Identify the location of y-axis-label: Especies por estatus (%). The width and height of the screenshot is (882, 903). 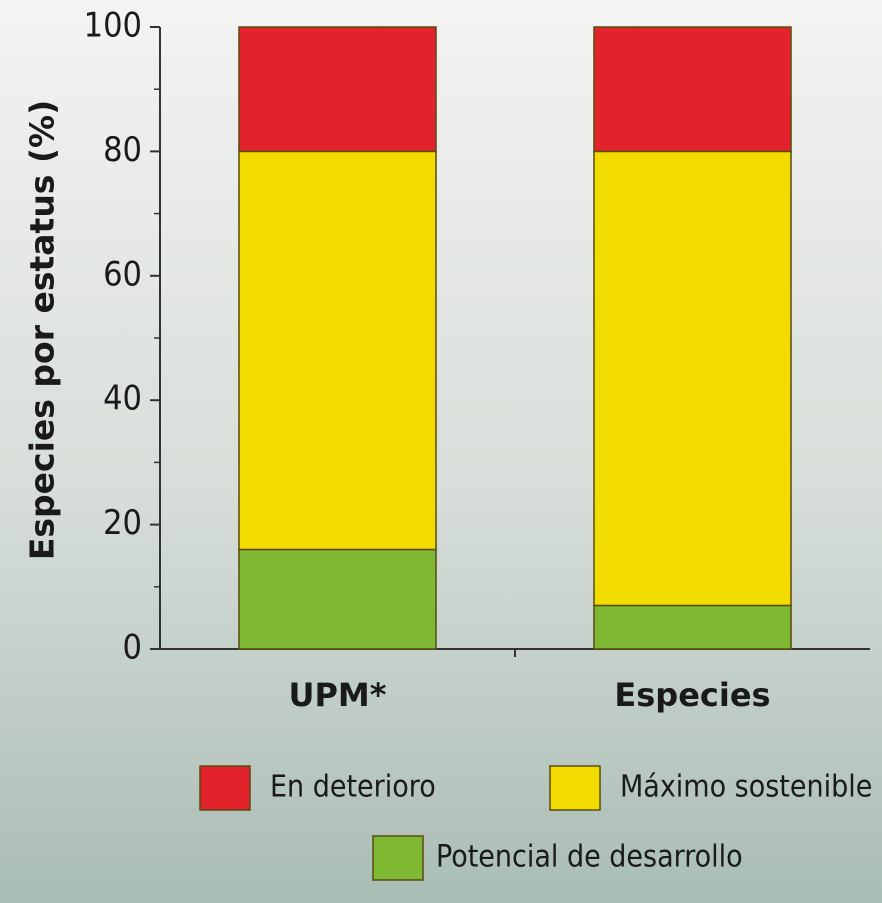
(42, 330).